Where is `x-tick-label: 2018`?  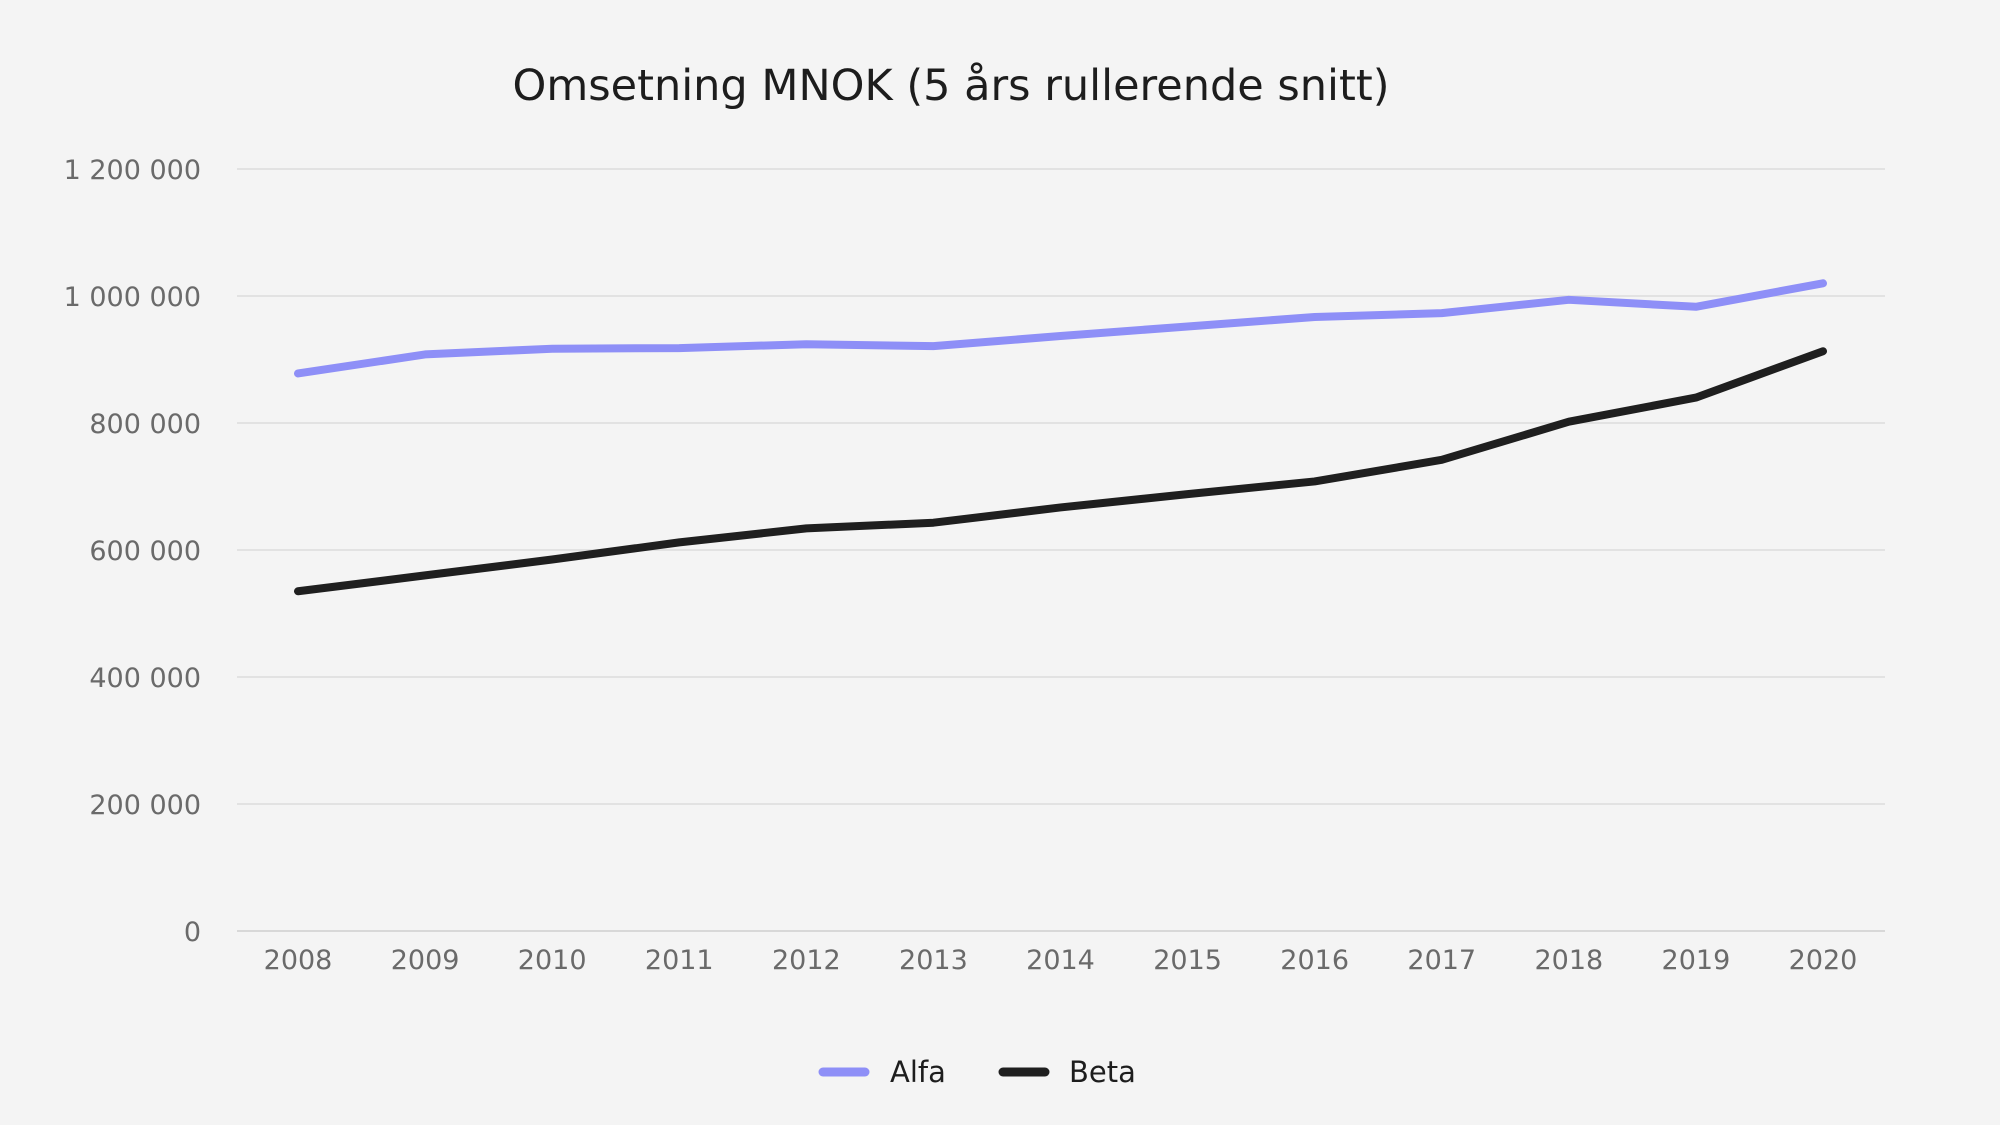
x-tick-label: 2018 is located at coordinates (1568, 960).